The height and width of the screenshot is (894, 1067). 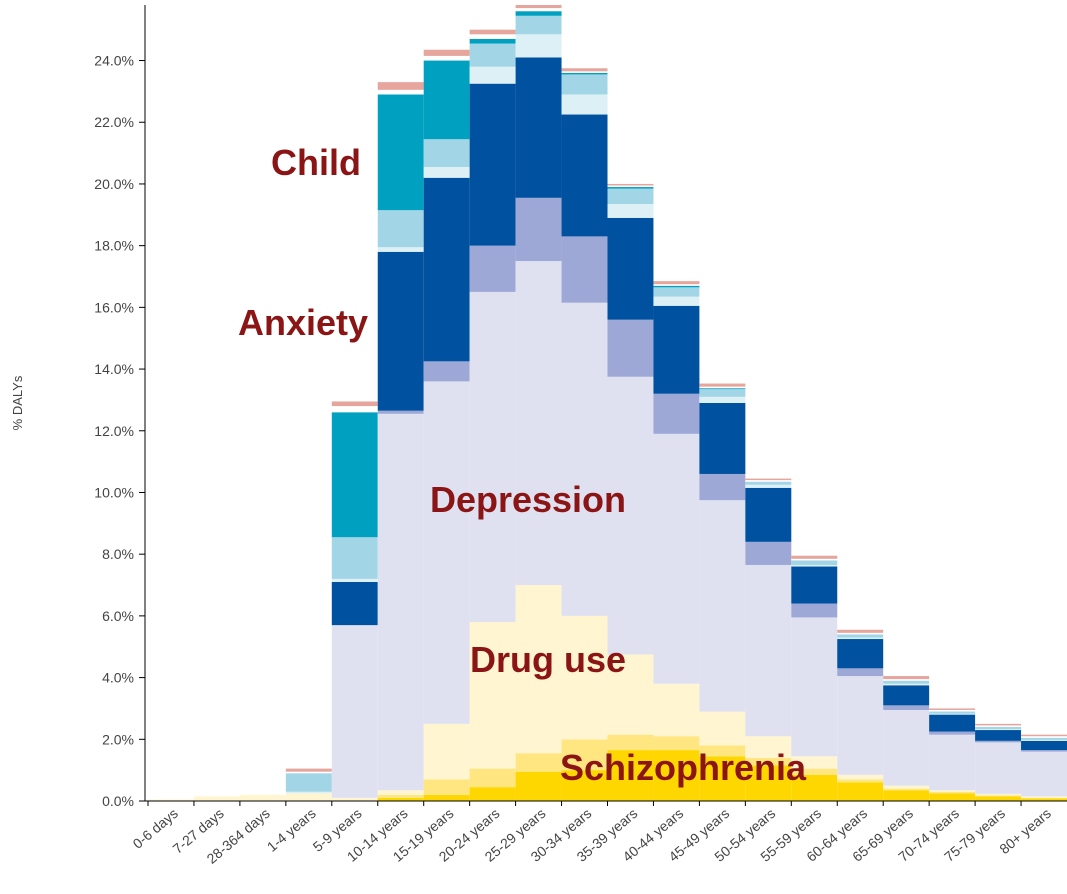 I want to click on annotation: Anxiety, so click(x=303, y=322).